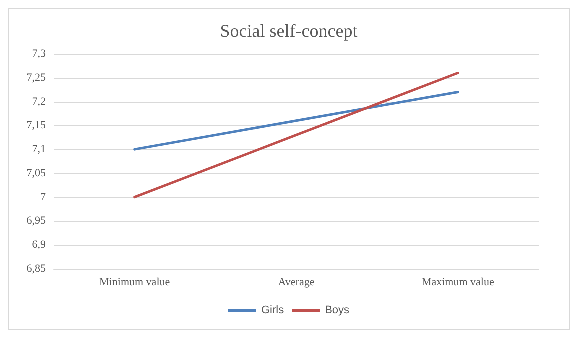 This screenshot has height=337, width=577. Describe the element at coordinates (36, 126) in the screenshot. I see `y-tick-label: 7,15` at that location.